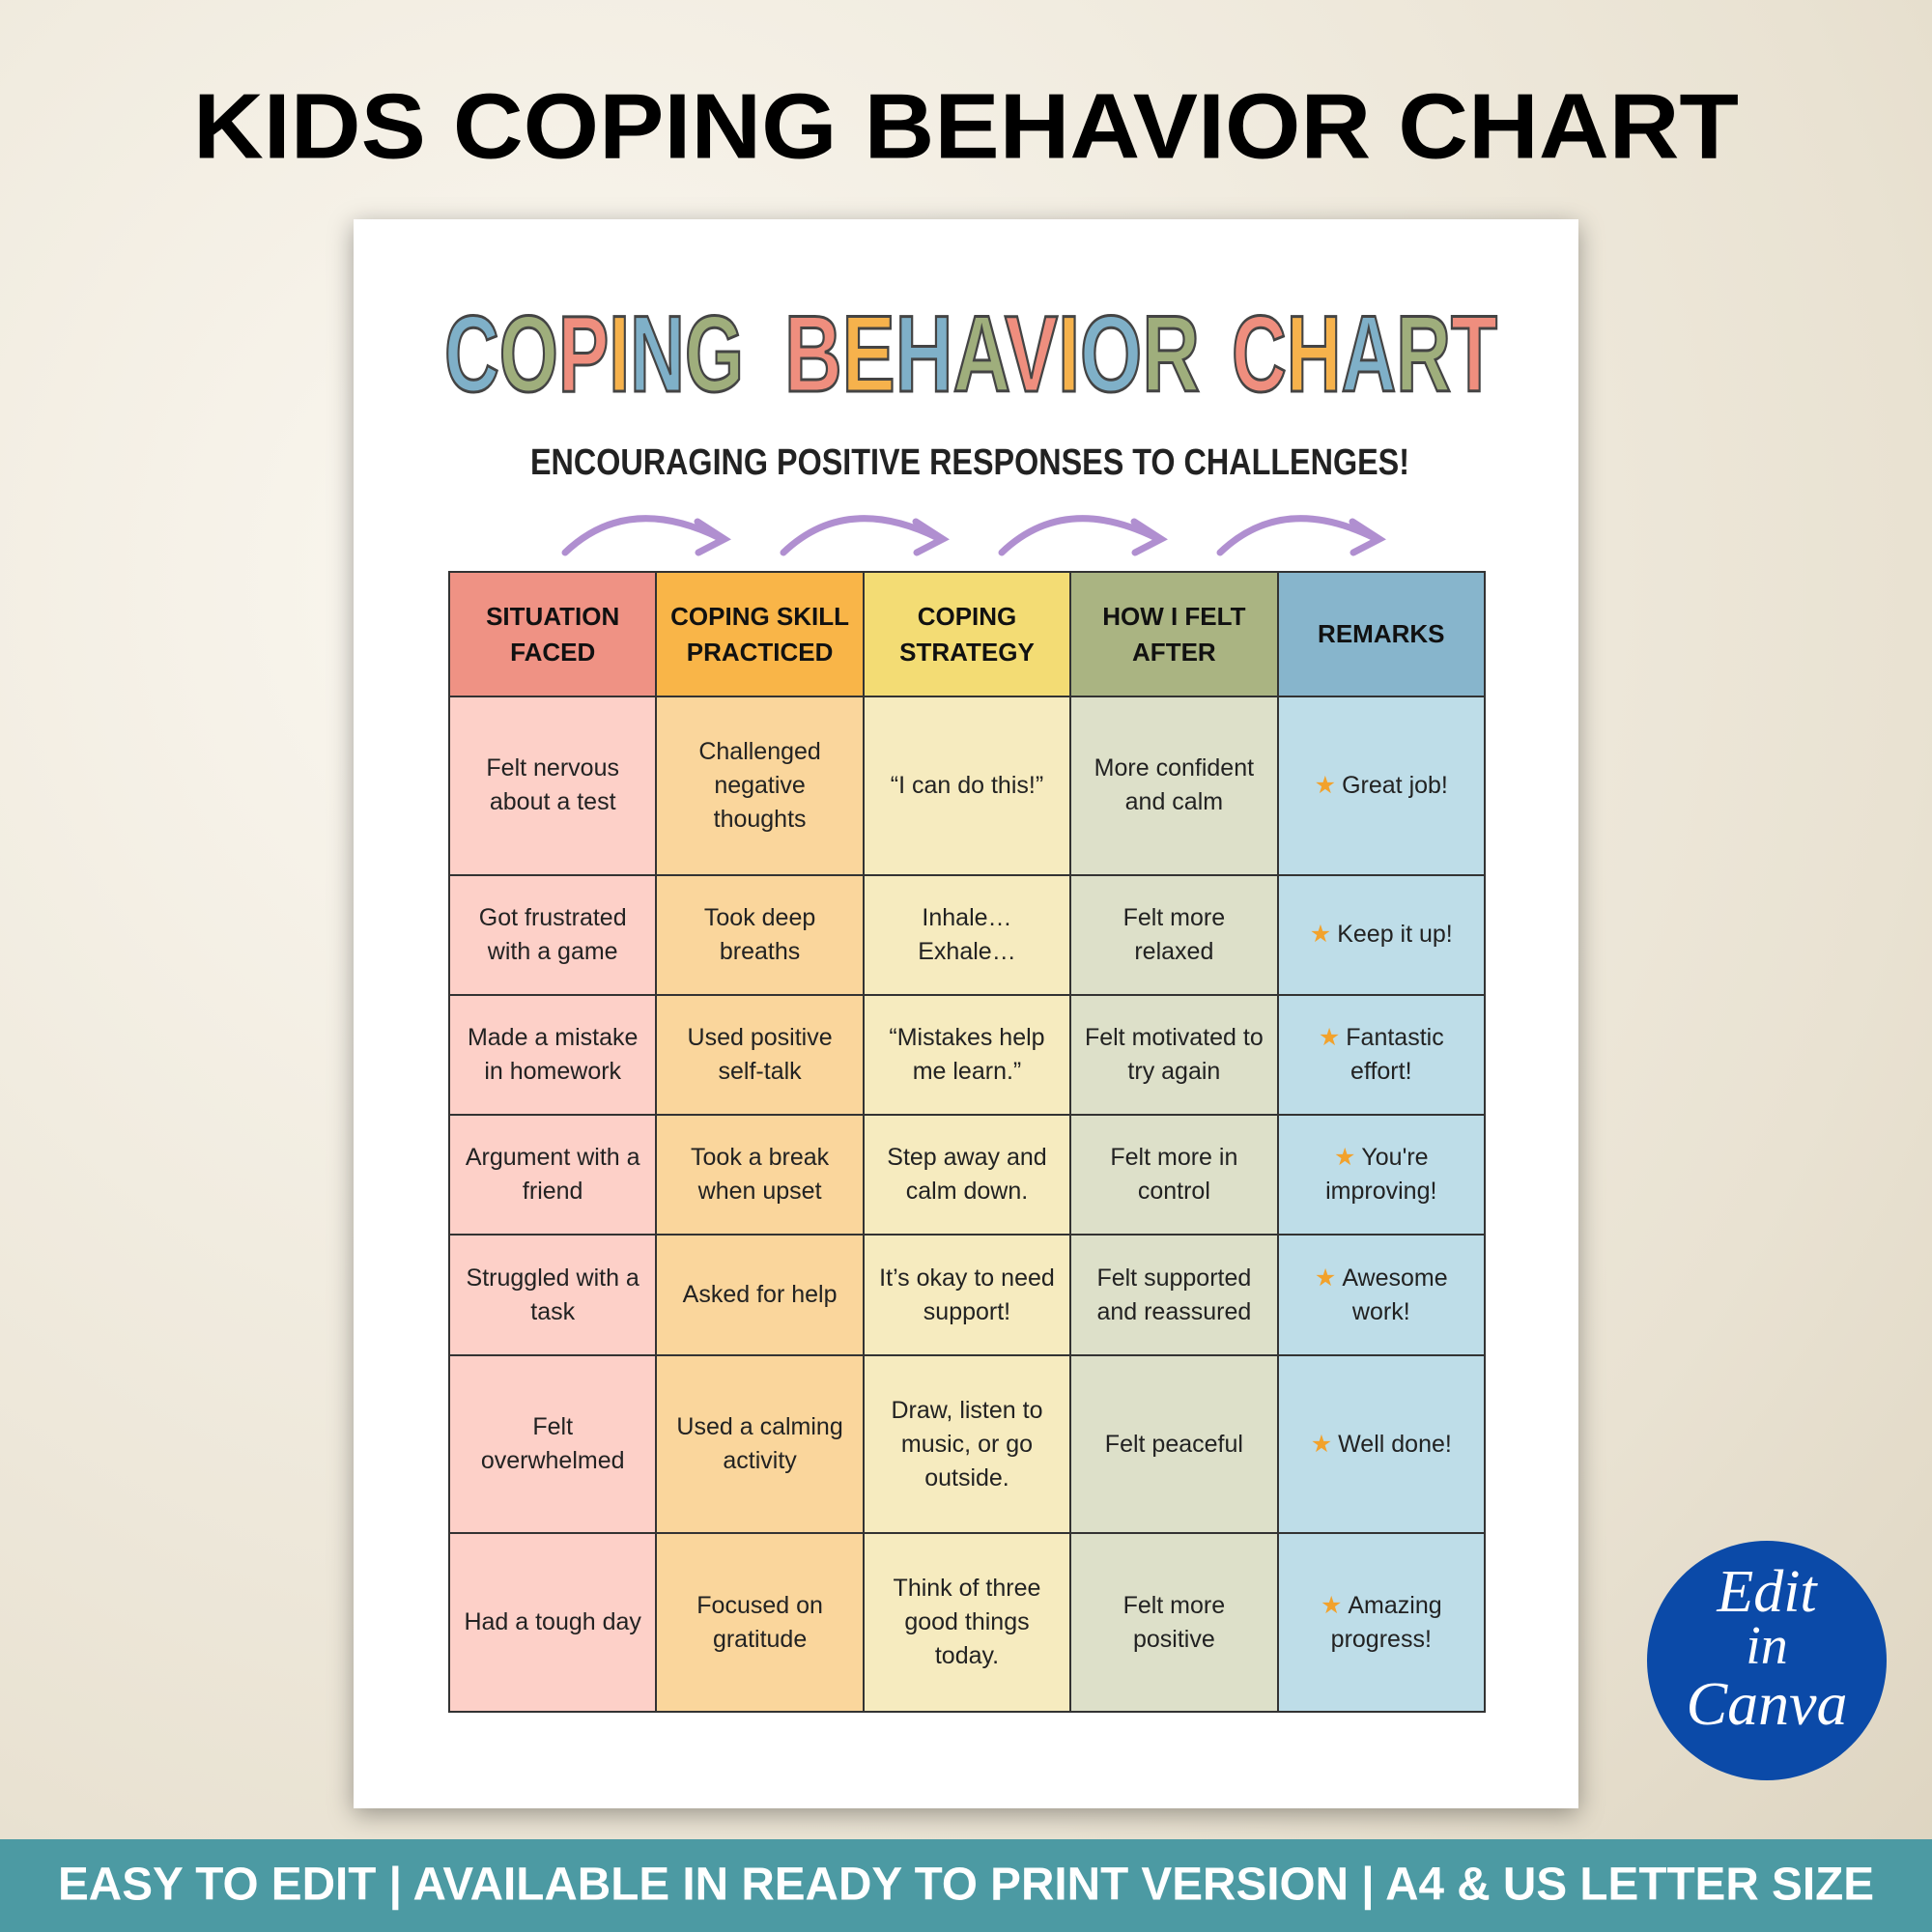 This screenshot has width=1932, height=1932. What do you see at coordinates (1395, 1055) in the screenshot?
I see `cell-text: Fantastic effort!` at bounding box center [1395, 1055].